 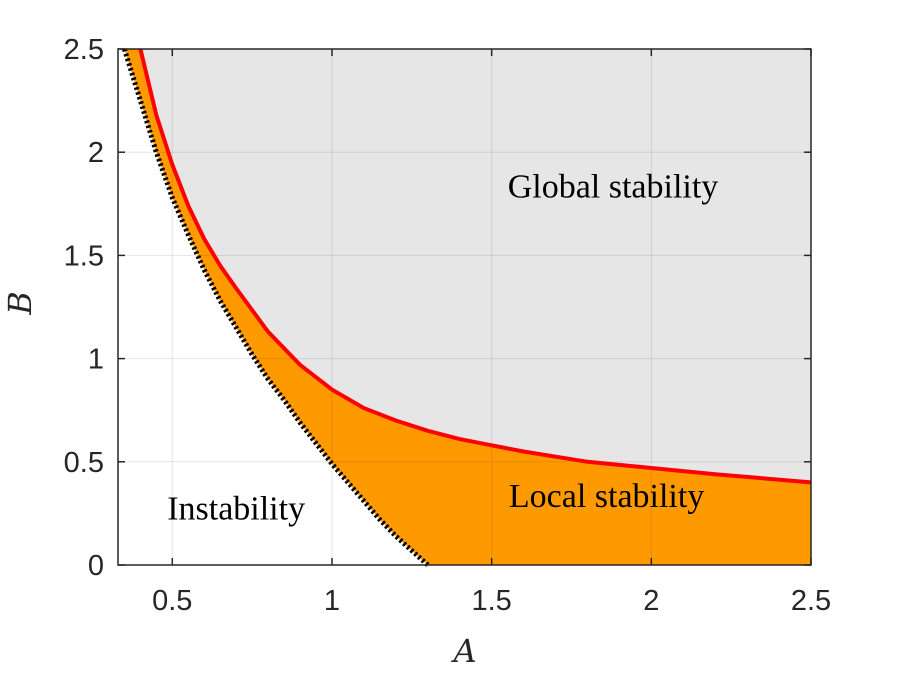 I want to click on x-tick-label: 1.5, so click(x=491, y=601).